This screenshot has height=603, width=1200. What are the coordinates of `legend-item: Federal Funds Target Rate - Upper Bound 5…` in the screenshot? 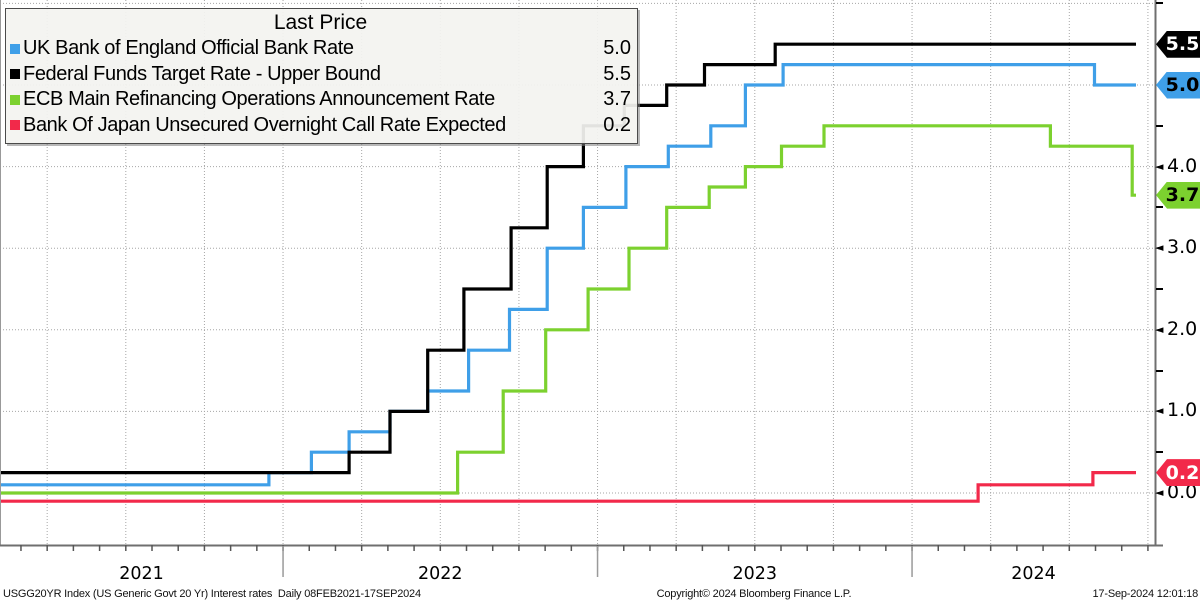 It's located at (320, 75).